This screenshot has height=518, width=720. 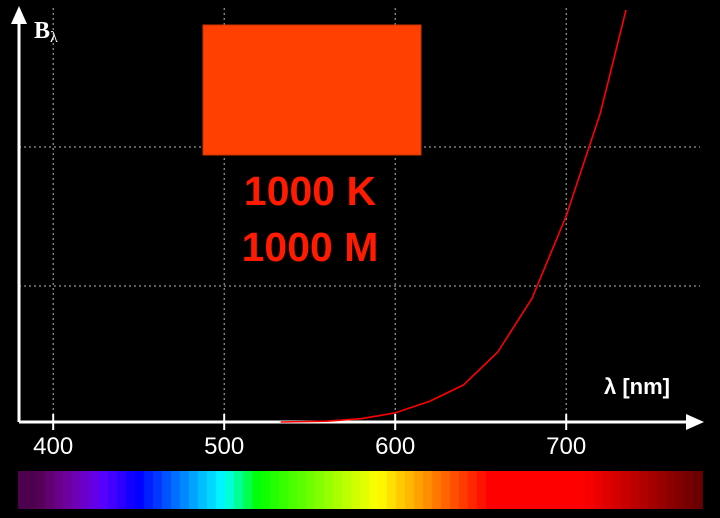 What do you see at coordinates (637, 386) in the screenshot?
I see `x-axis-label: λ [nm]` at bounding box center [637, 386].